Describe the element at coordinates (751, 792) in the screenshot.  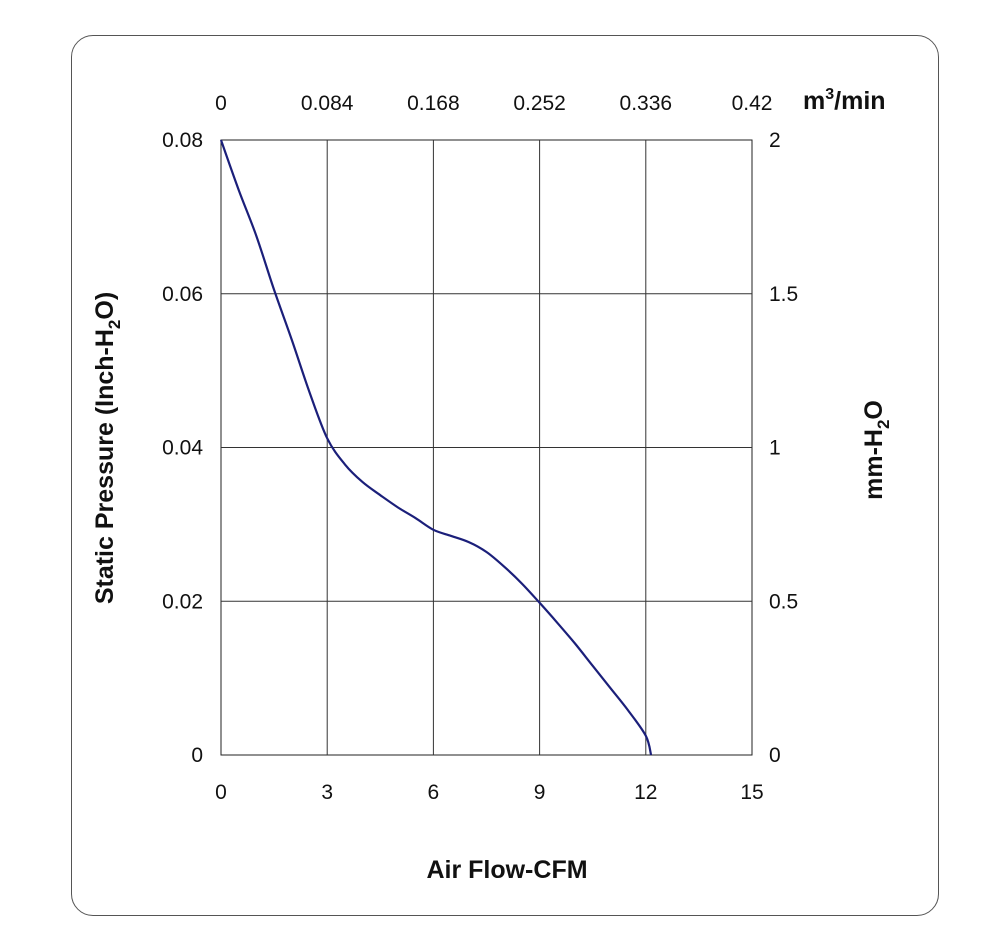
I see `x-tick-label: 15` at that location.